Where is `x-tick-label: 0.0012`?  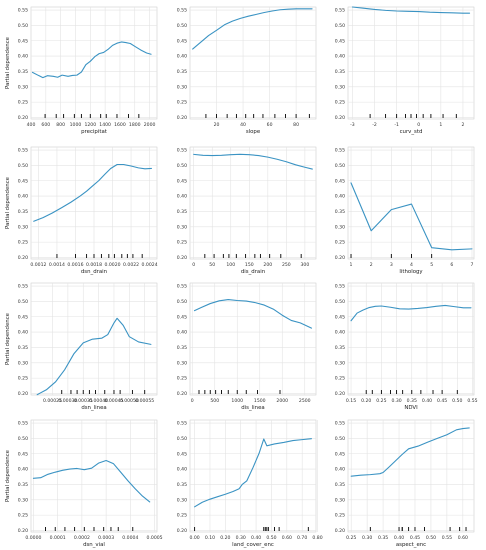 x-tick-label: 0.0012 is located at coordinates (38, 265).